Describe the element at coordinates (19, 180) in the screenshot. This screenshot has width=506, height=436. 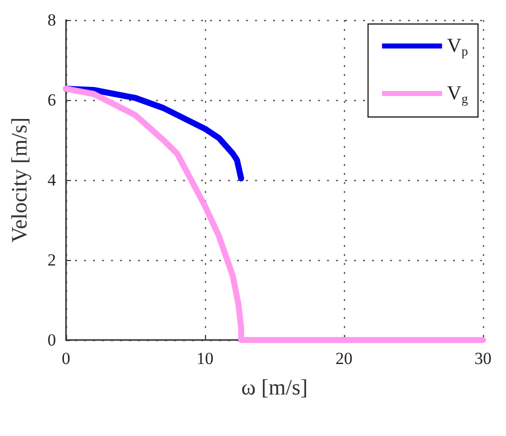
I see `y-axis-title: Velocity [m/s]` at that location.